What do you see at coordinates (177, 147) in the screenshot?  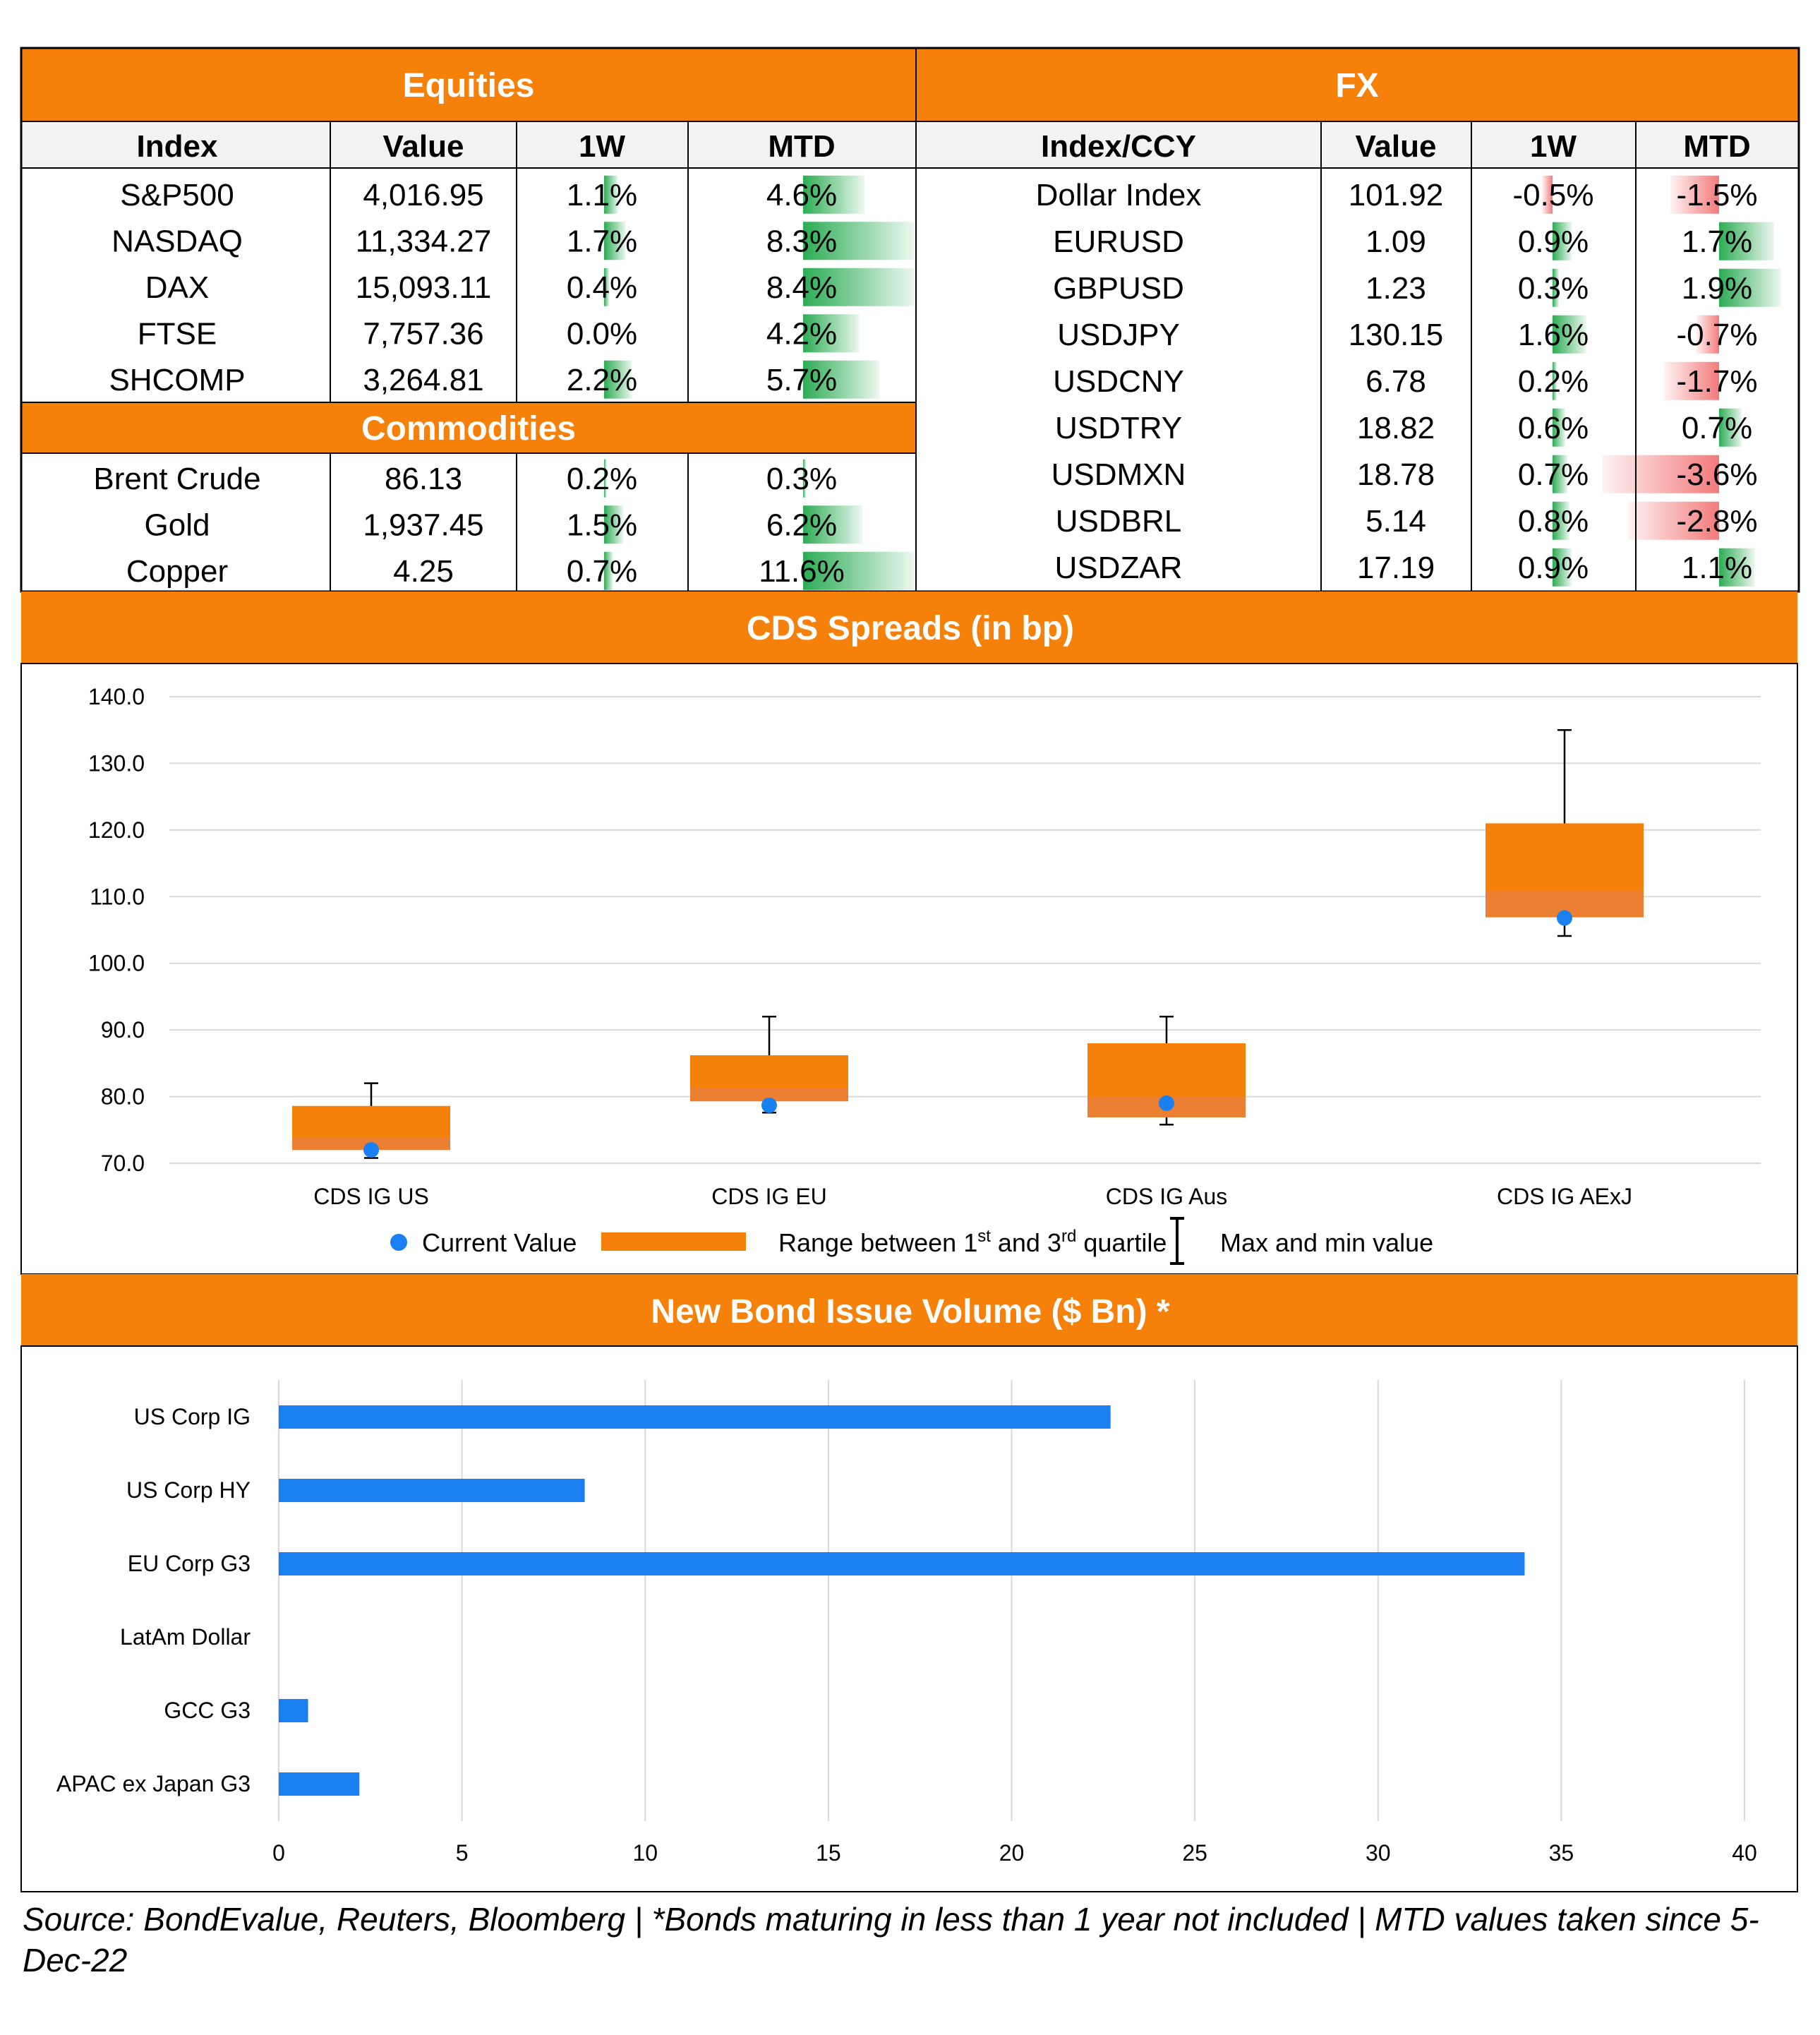 I see `equities-col-header-0: Index` at bounding box center [177, 147].